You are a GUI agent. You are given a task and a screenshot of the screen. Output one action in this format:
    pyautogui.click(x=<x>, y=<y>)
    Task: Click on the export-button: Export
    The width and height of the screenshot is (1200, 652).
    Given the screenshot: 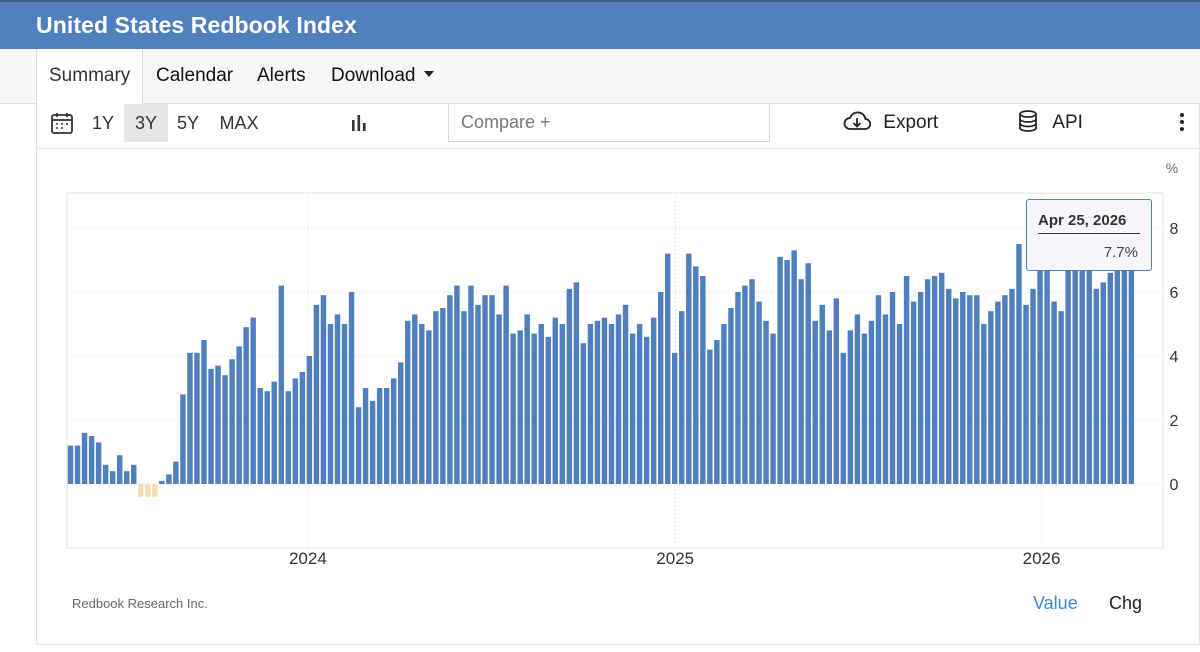 What is the action you would take?
    pyautogui.click(x=890, y=123)
    